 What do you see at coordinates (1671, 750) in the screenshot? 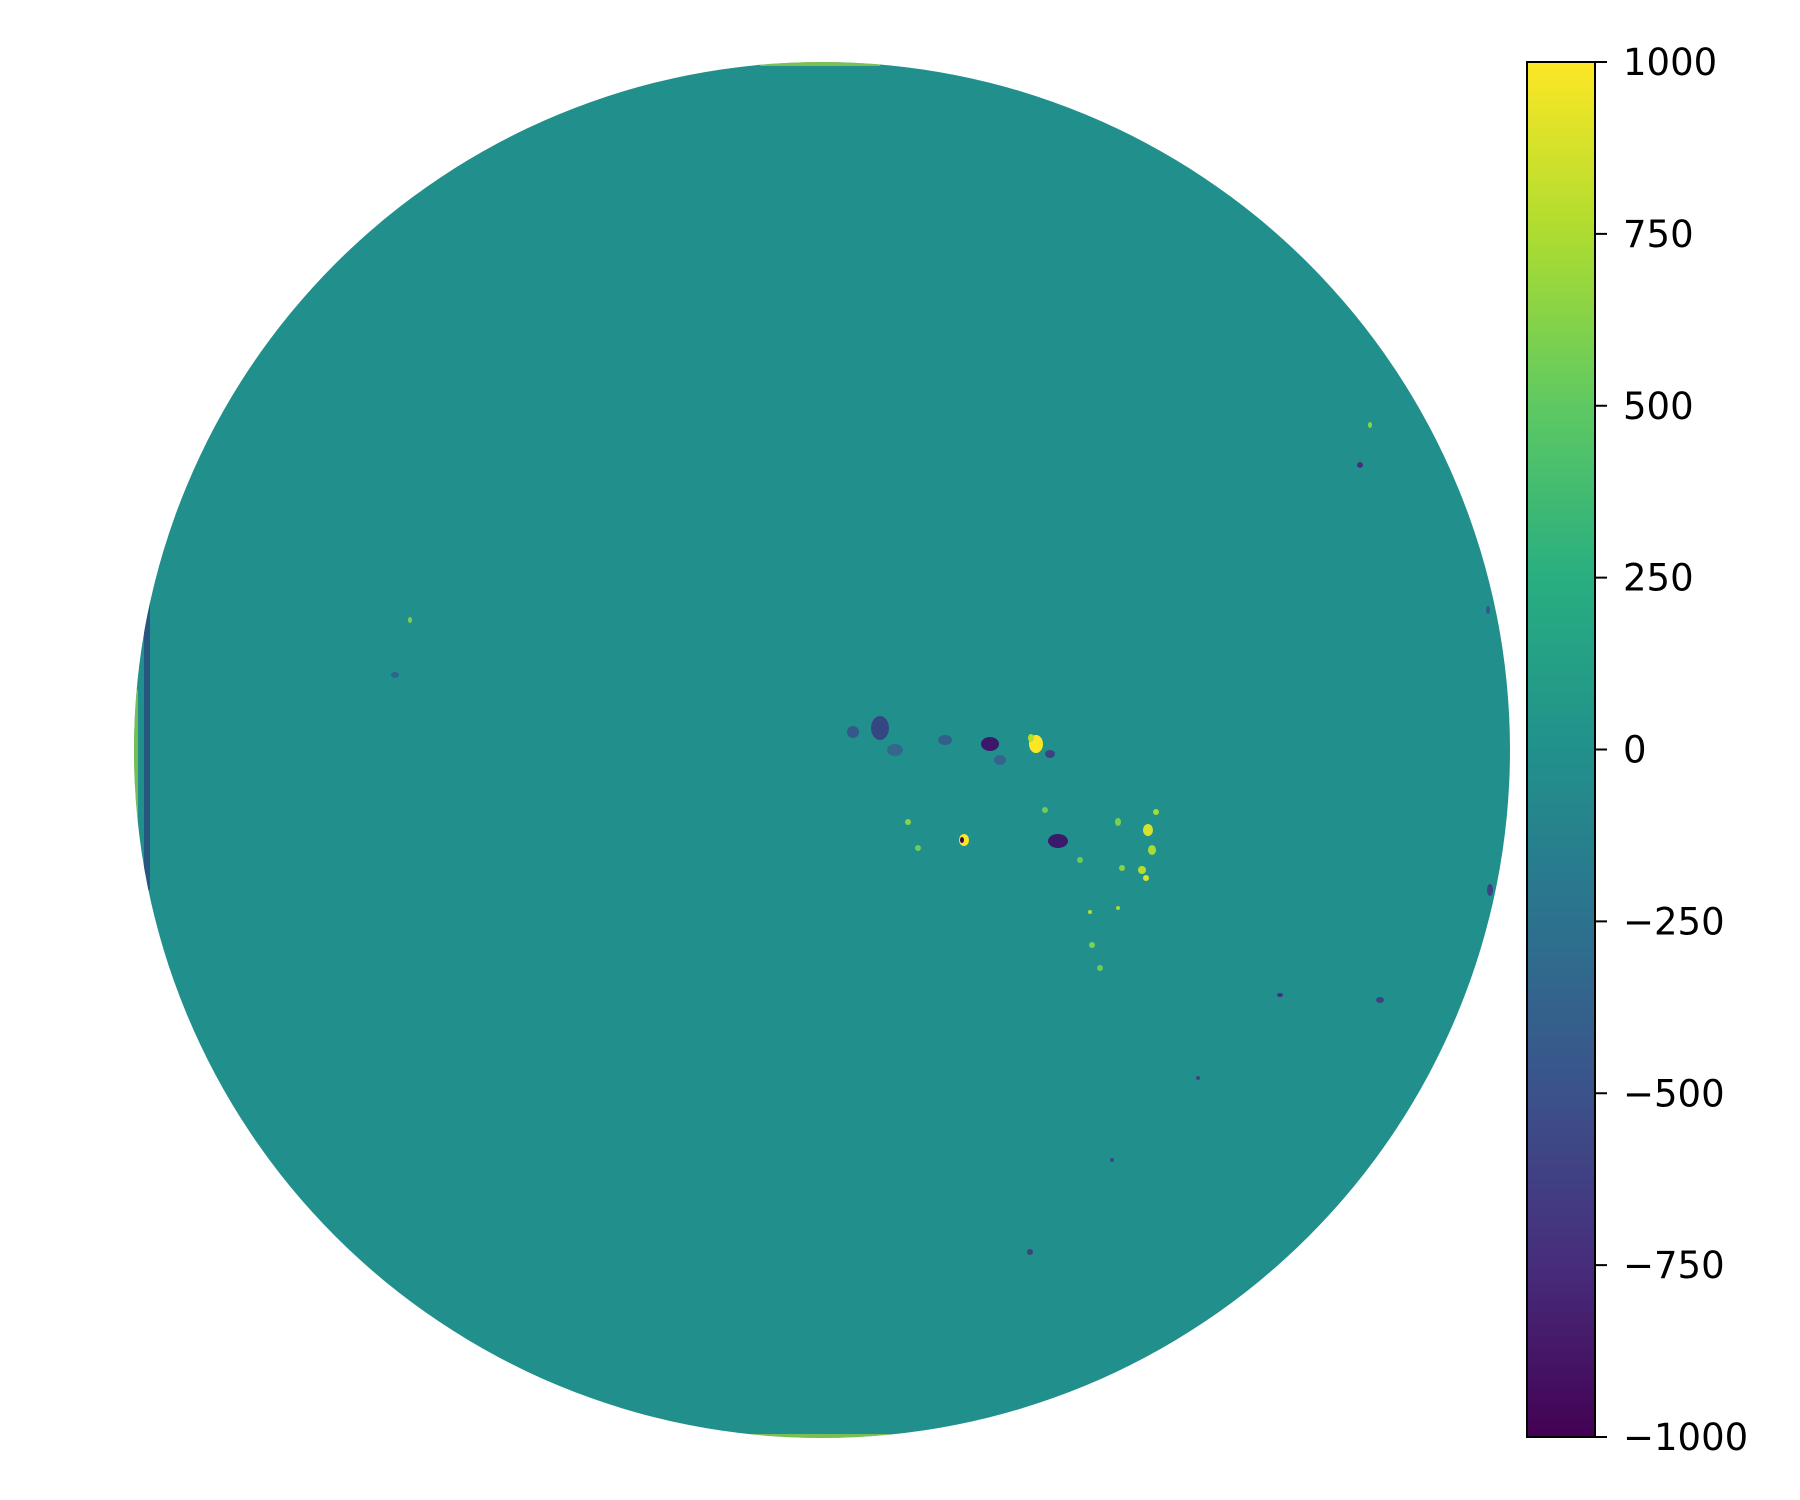
I see `colorbar-ticks: 1000 750 500 250 0 −250 −500 −750 −1000` at bounding box center [1671, 750].